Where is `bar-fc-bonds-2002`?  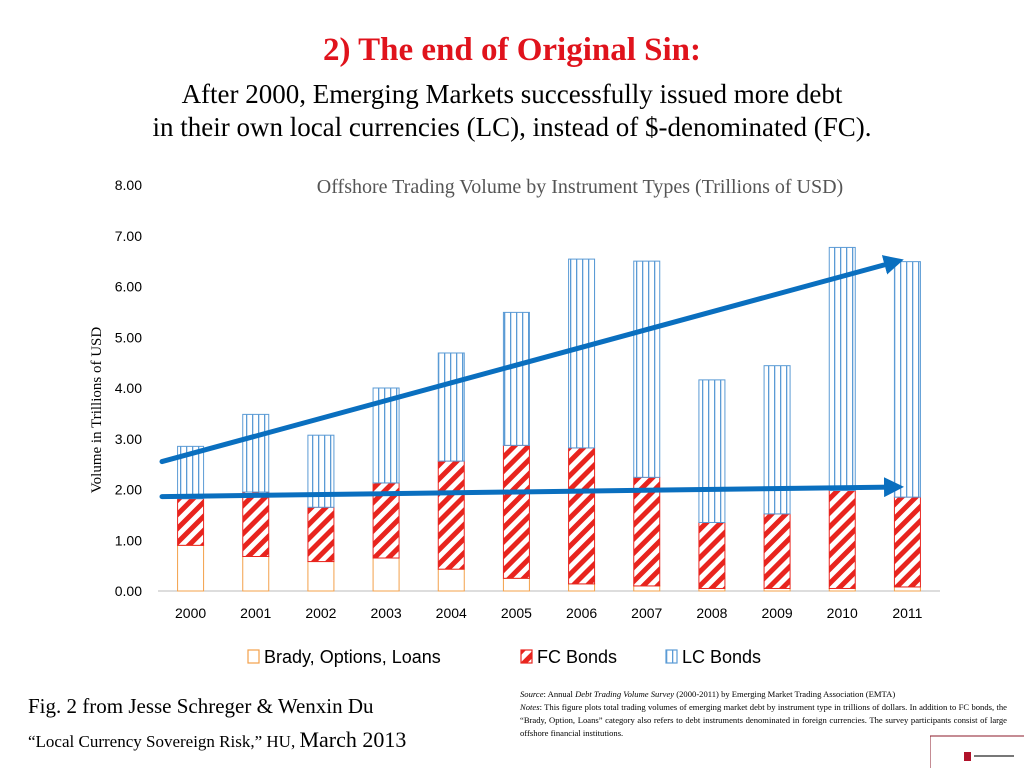 bar-fc-bonds-2002 is located at coordinates (321, 534).